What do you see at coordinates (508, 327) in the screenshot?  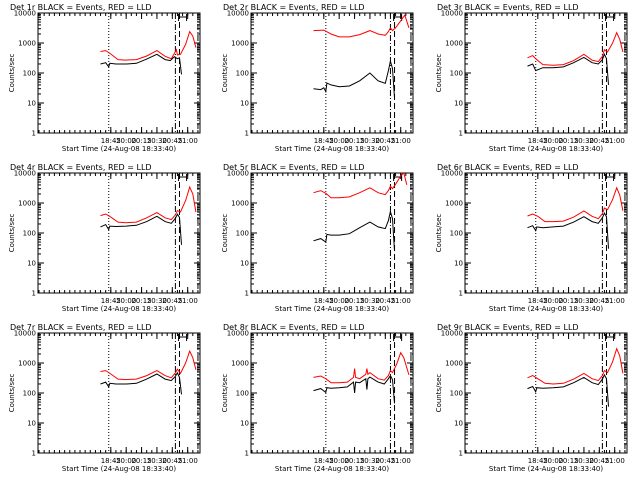 I see `panel-title: Det 9r BLACK = Events, RED = LLD` at bounding box center [508, 327].